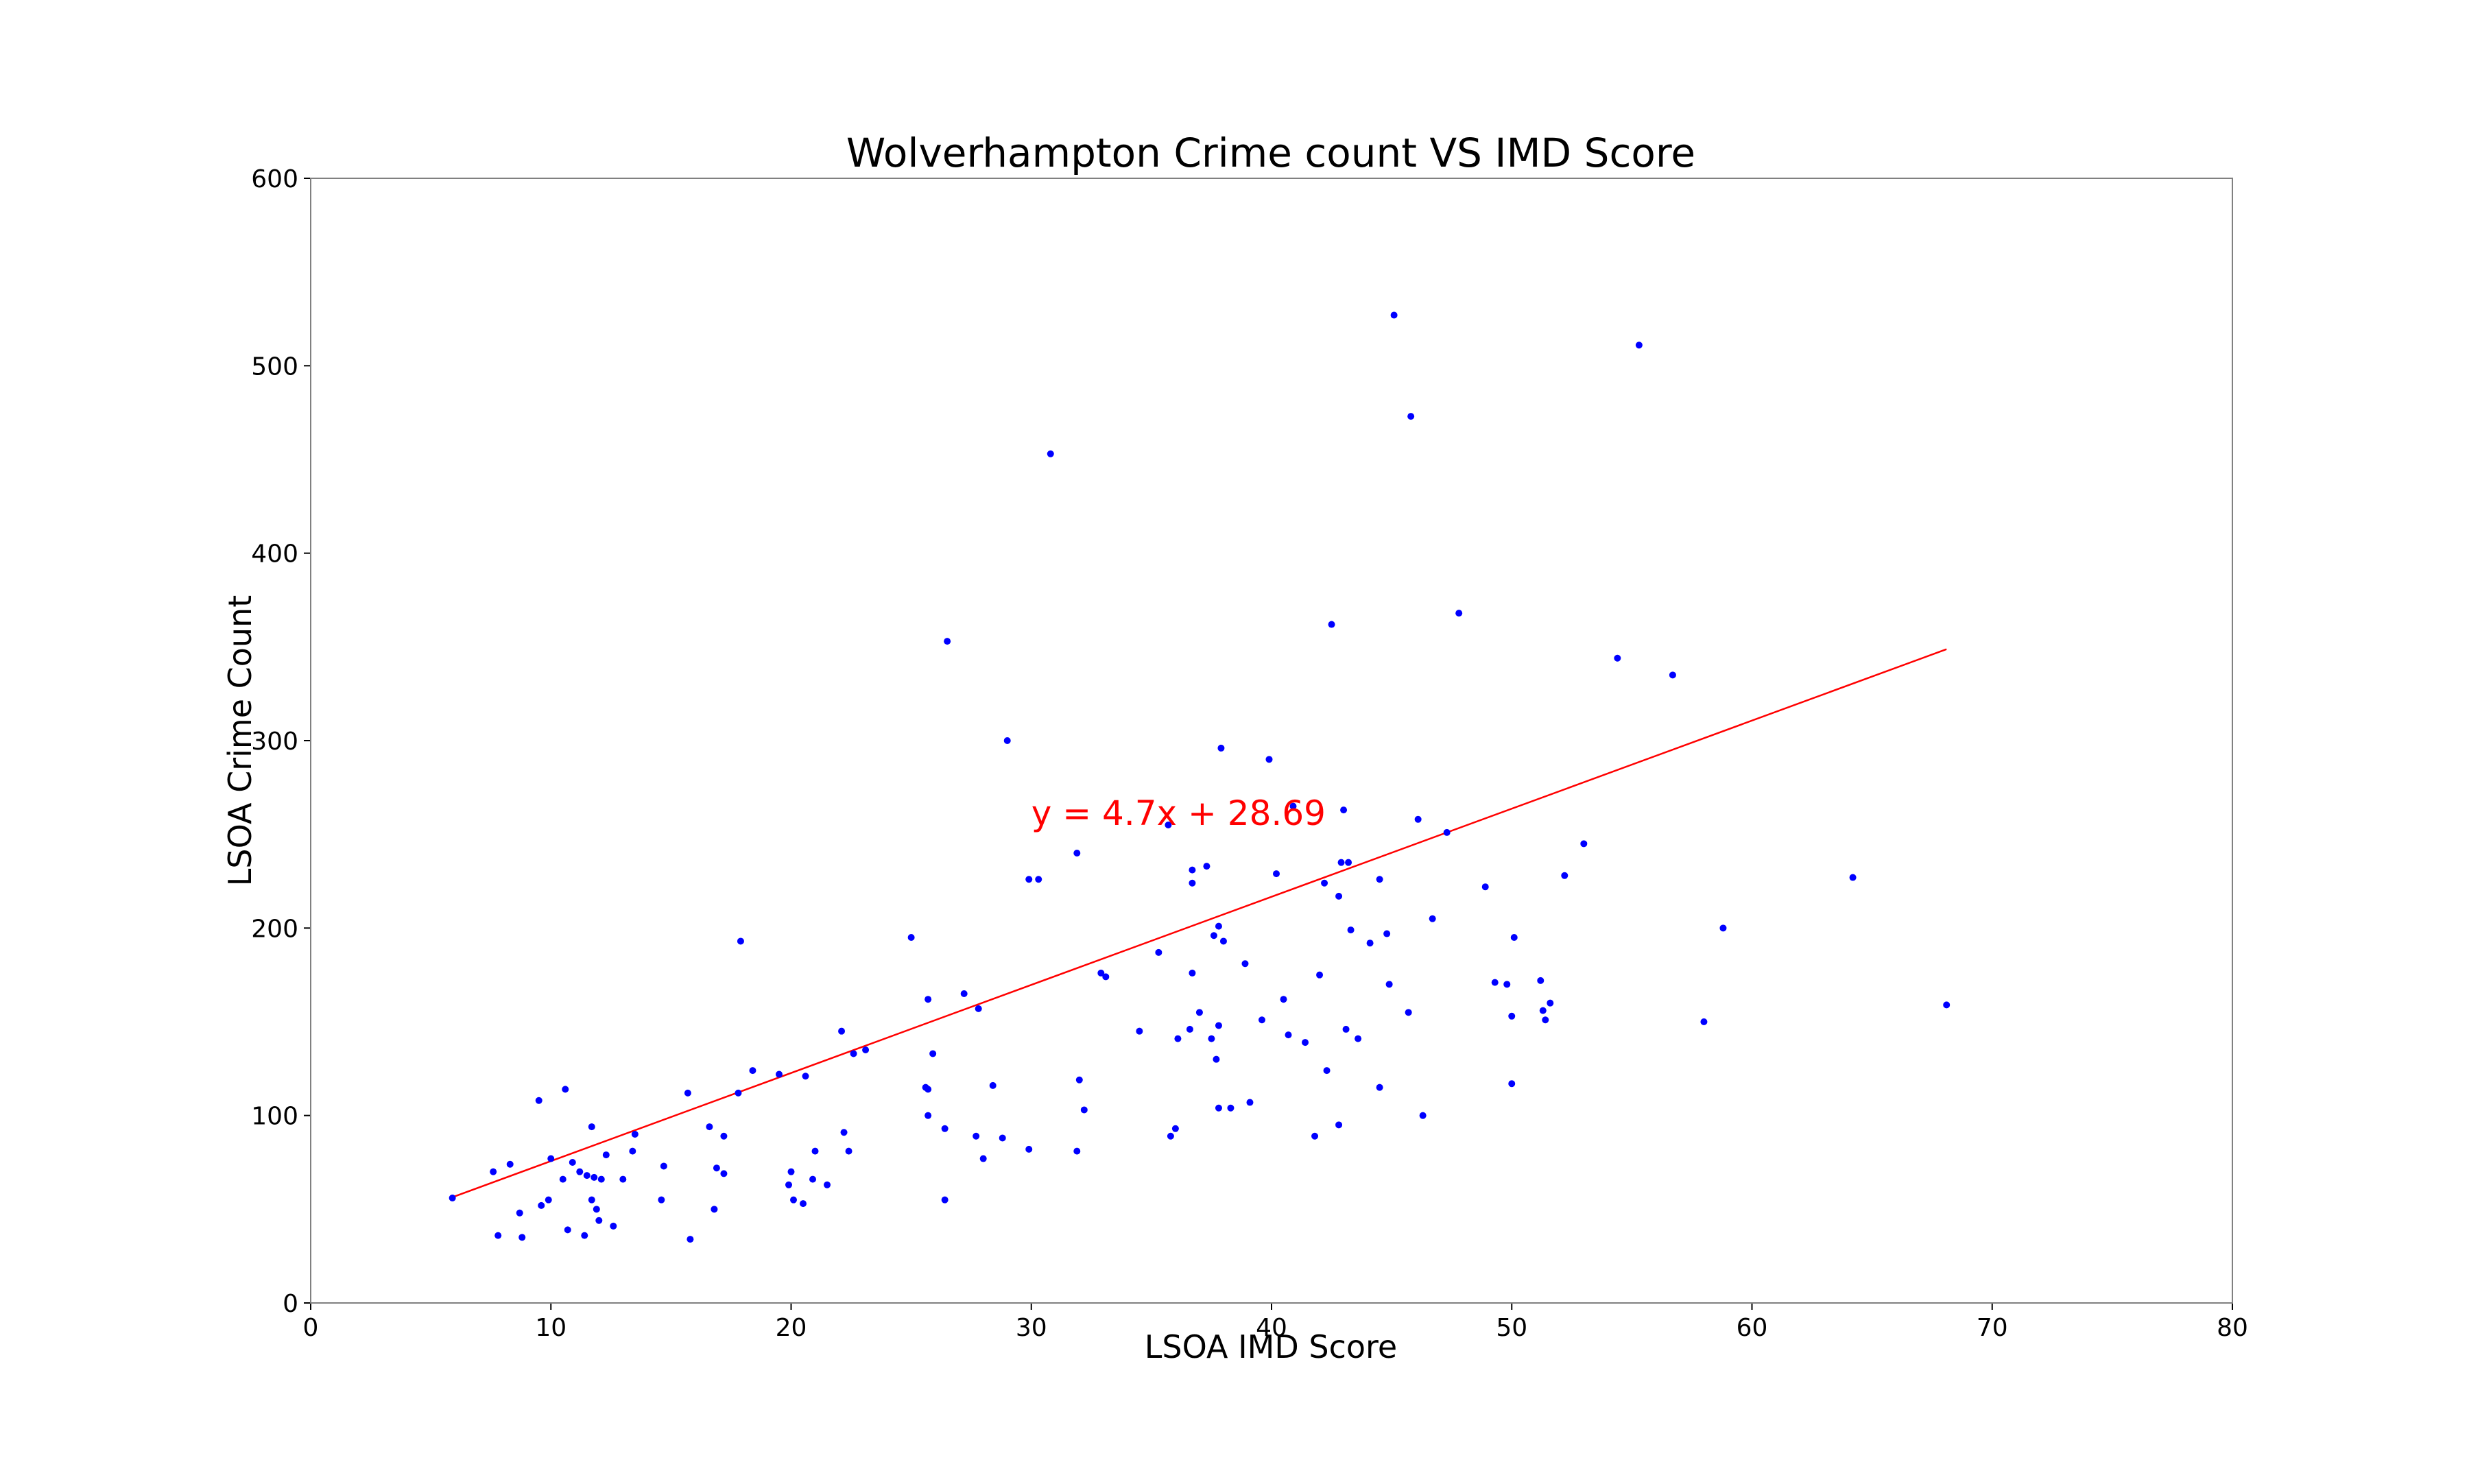  What do you see at coordinates (240, 740) in the screenshot?
I see `y-axis-label: LSOA Crime Count` at bounding box center [240, 740].